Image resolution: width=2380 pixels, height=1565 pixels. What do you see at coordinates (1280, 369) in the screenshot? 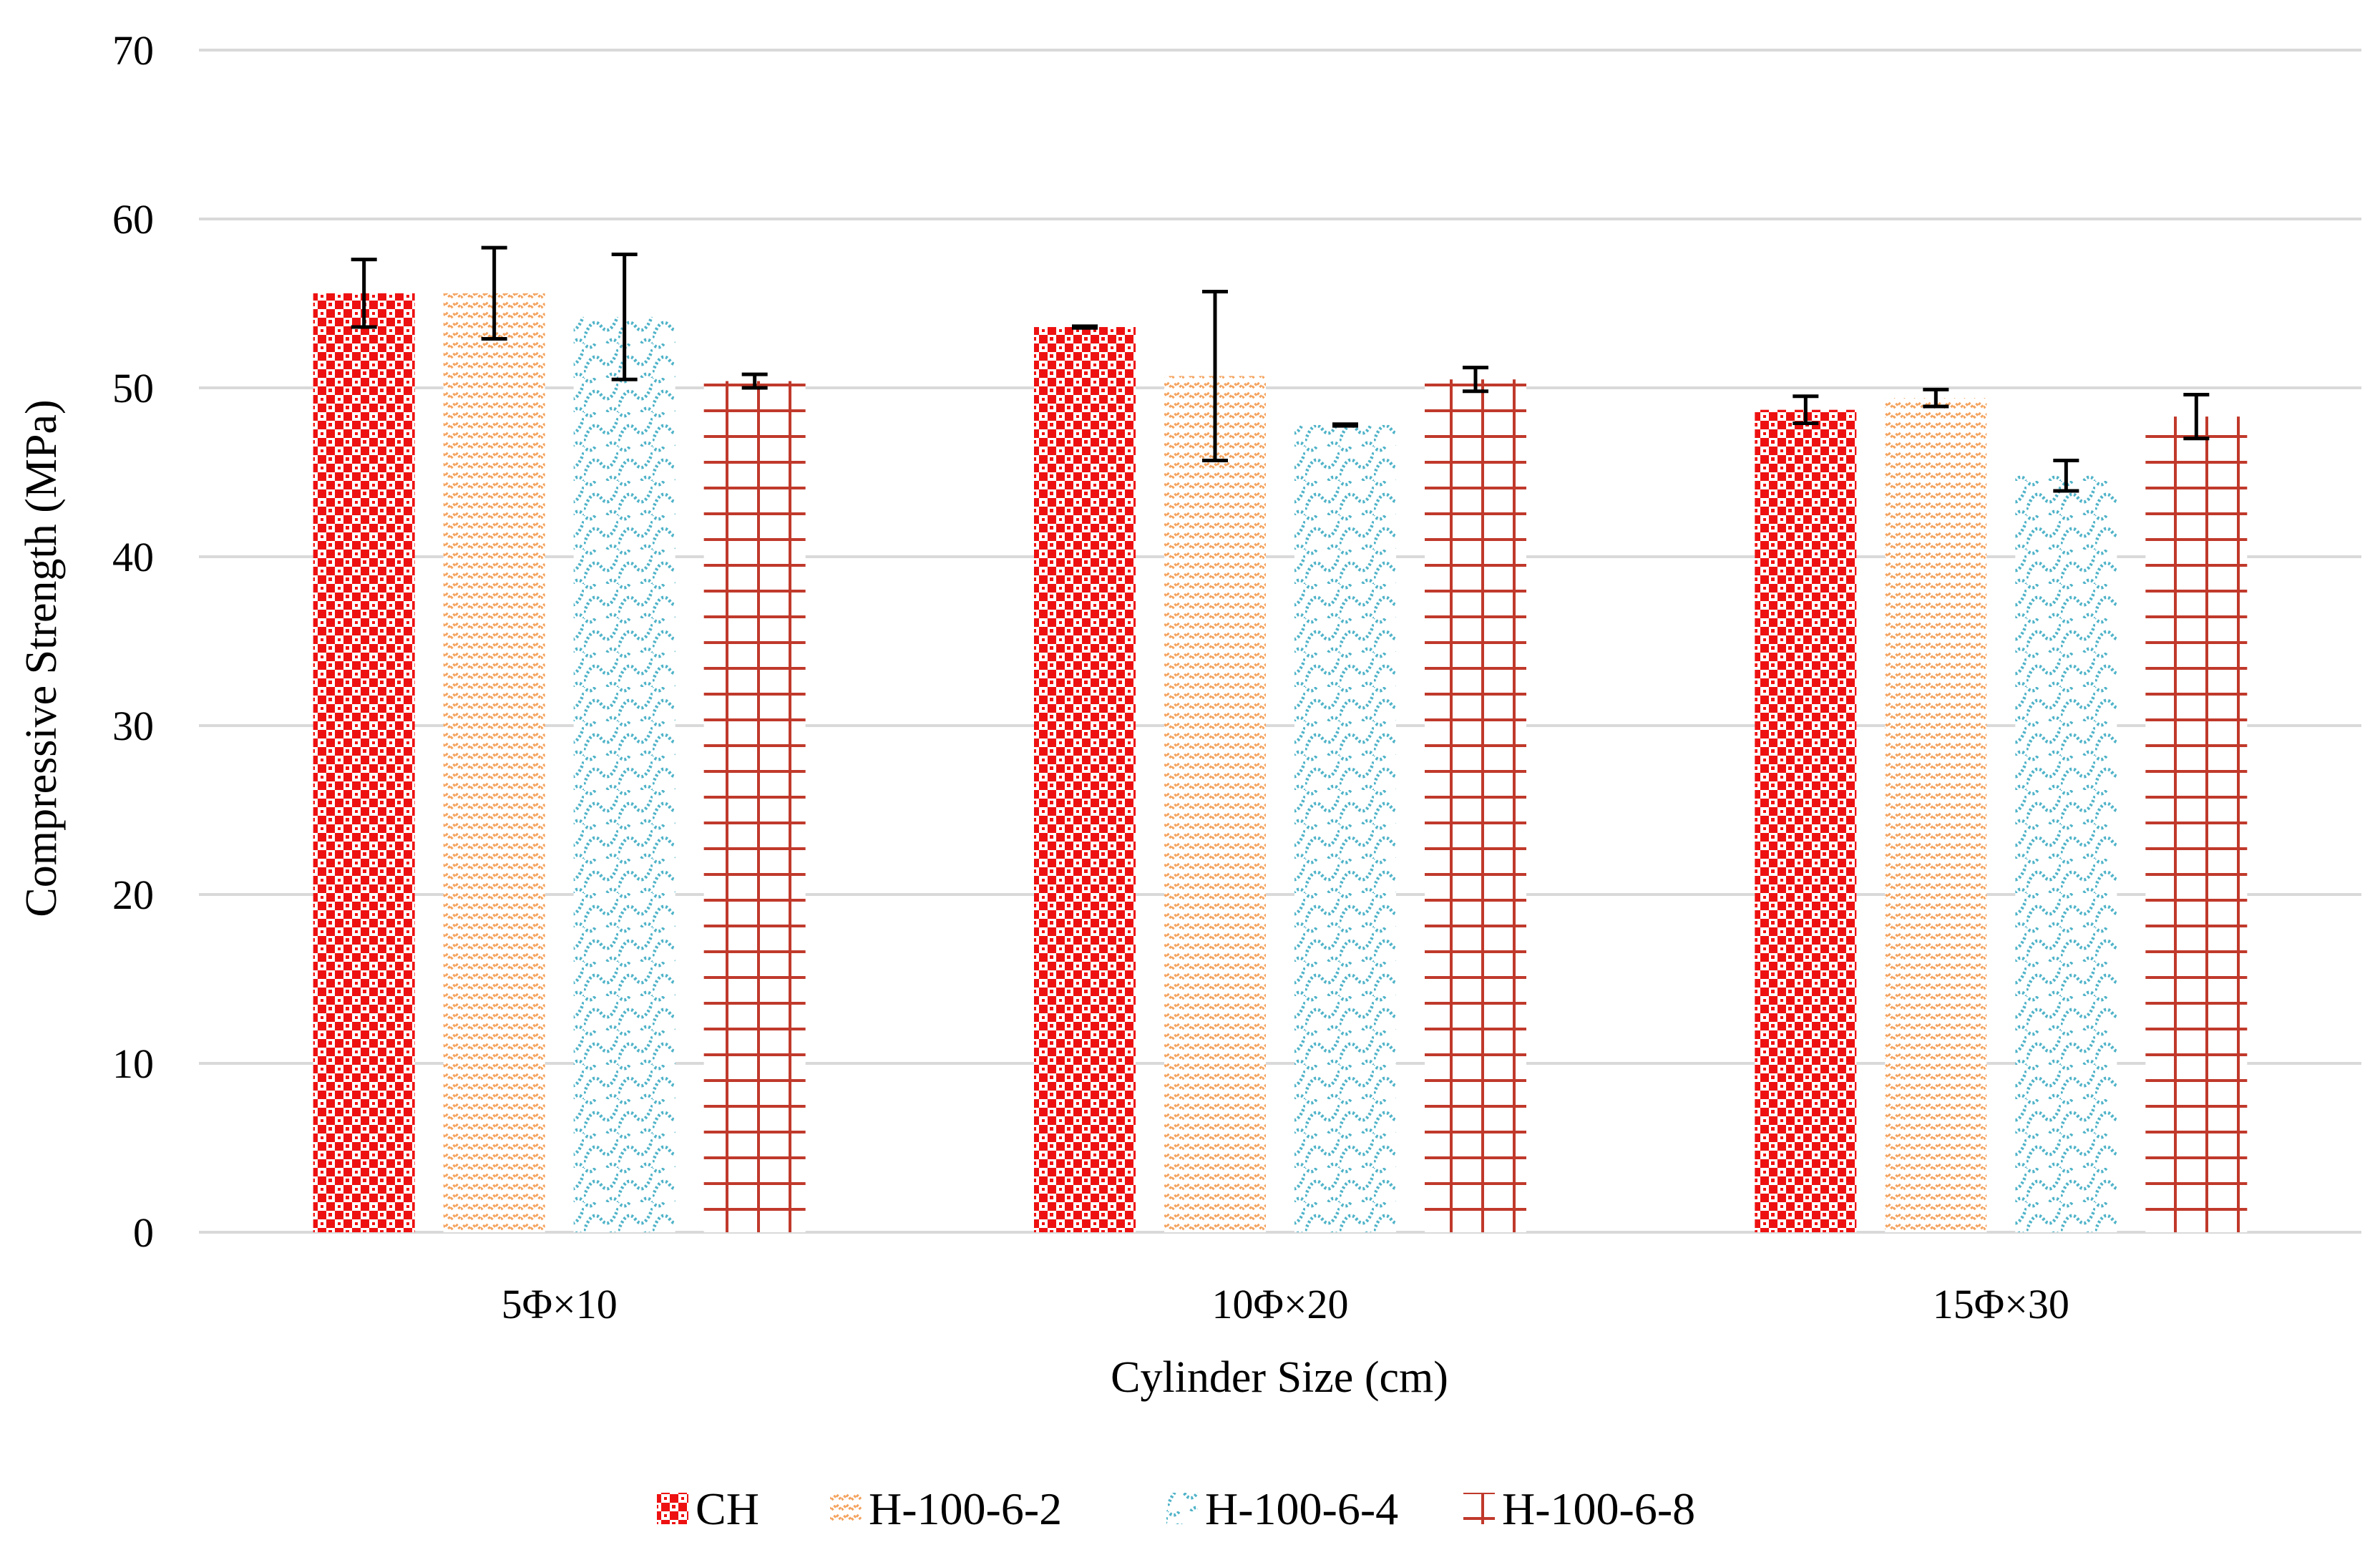
I see `error-bars` at bounding box center [1280, 369].